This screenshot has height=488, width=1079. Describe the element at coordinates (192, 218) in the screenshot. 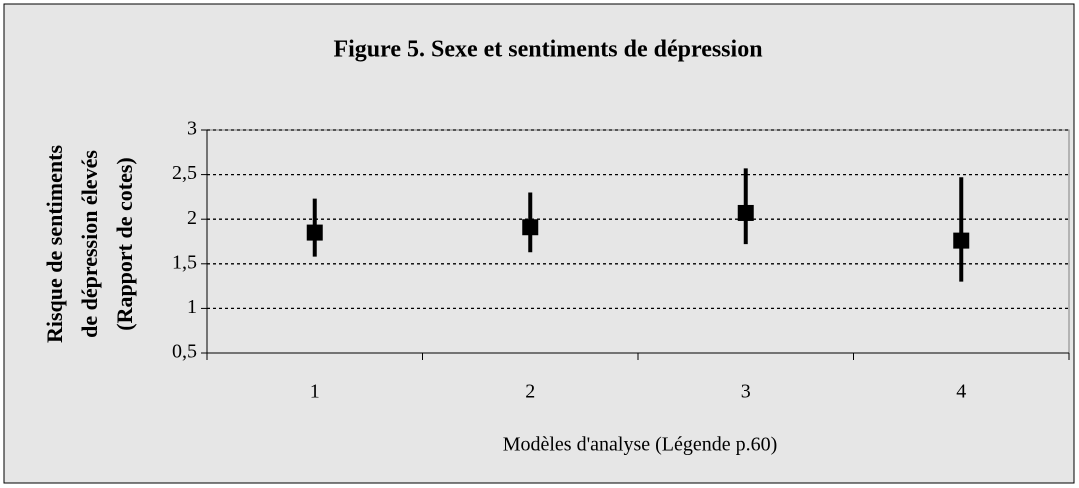

I see `y-tick-label: 2` at that location.